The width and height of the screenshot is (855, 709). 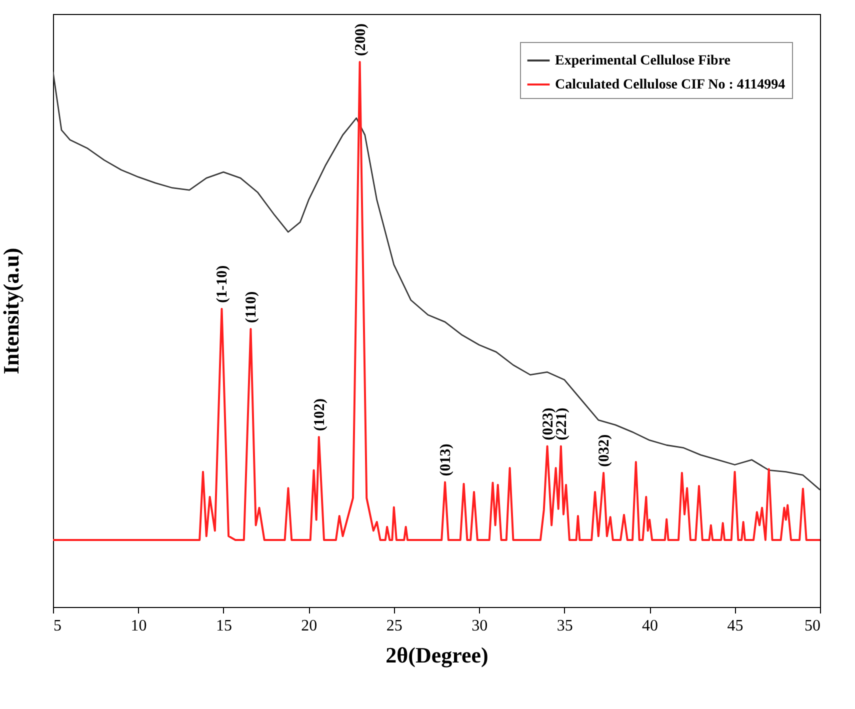 What do you see at coordinates (642, 61) in the screenshot?
I see `legend-label: Experimental Cellulose Fibre` at bounding box center [642, 61].